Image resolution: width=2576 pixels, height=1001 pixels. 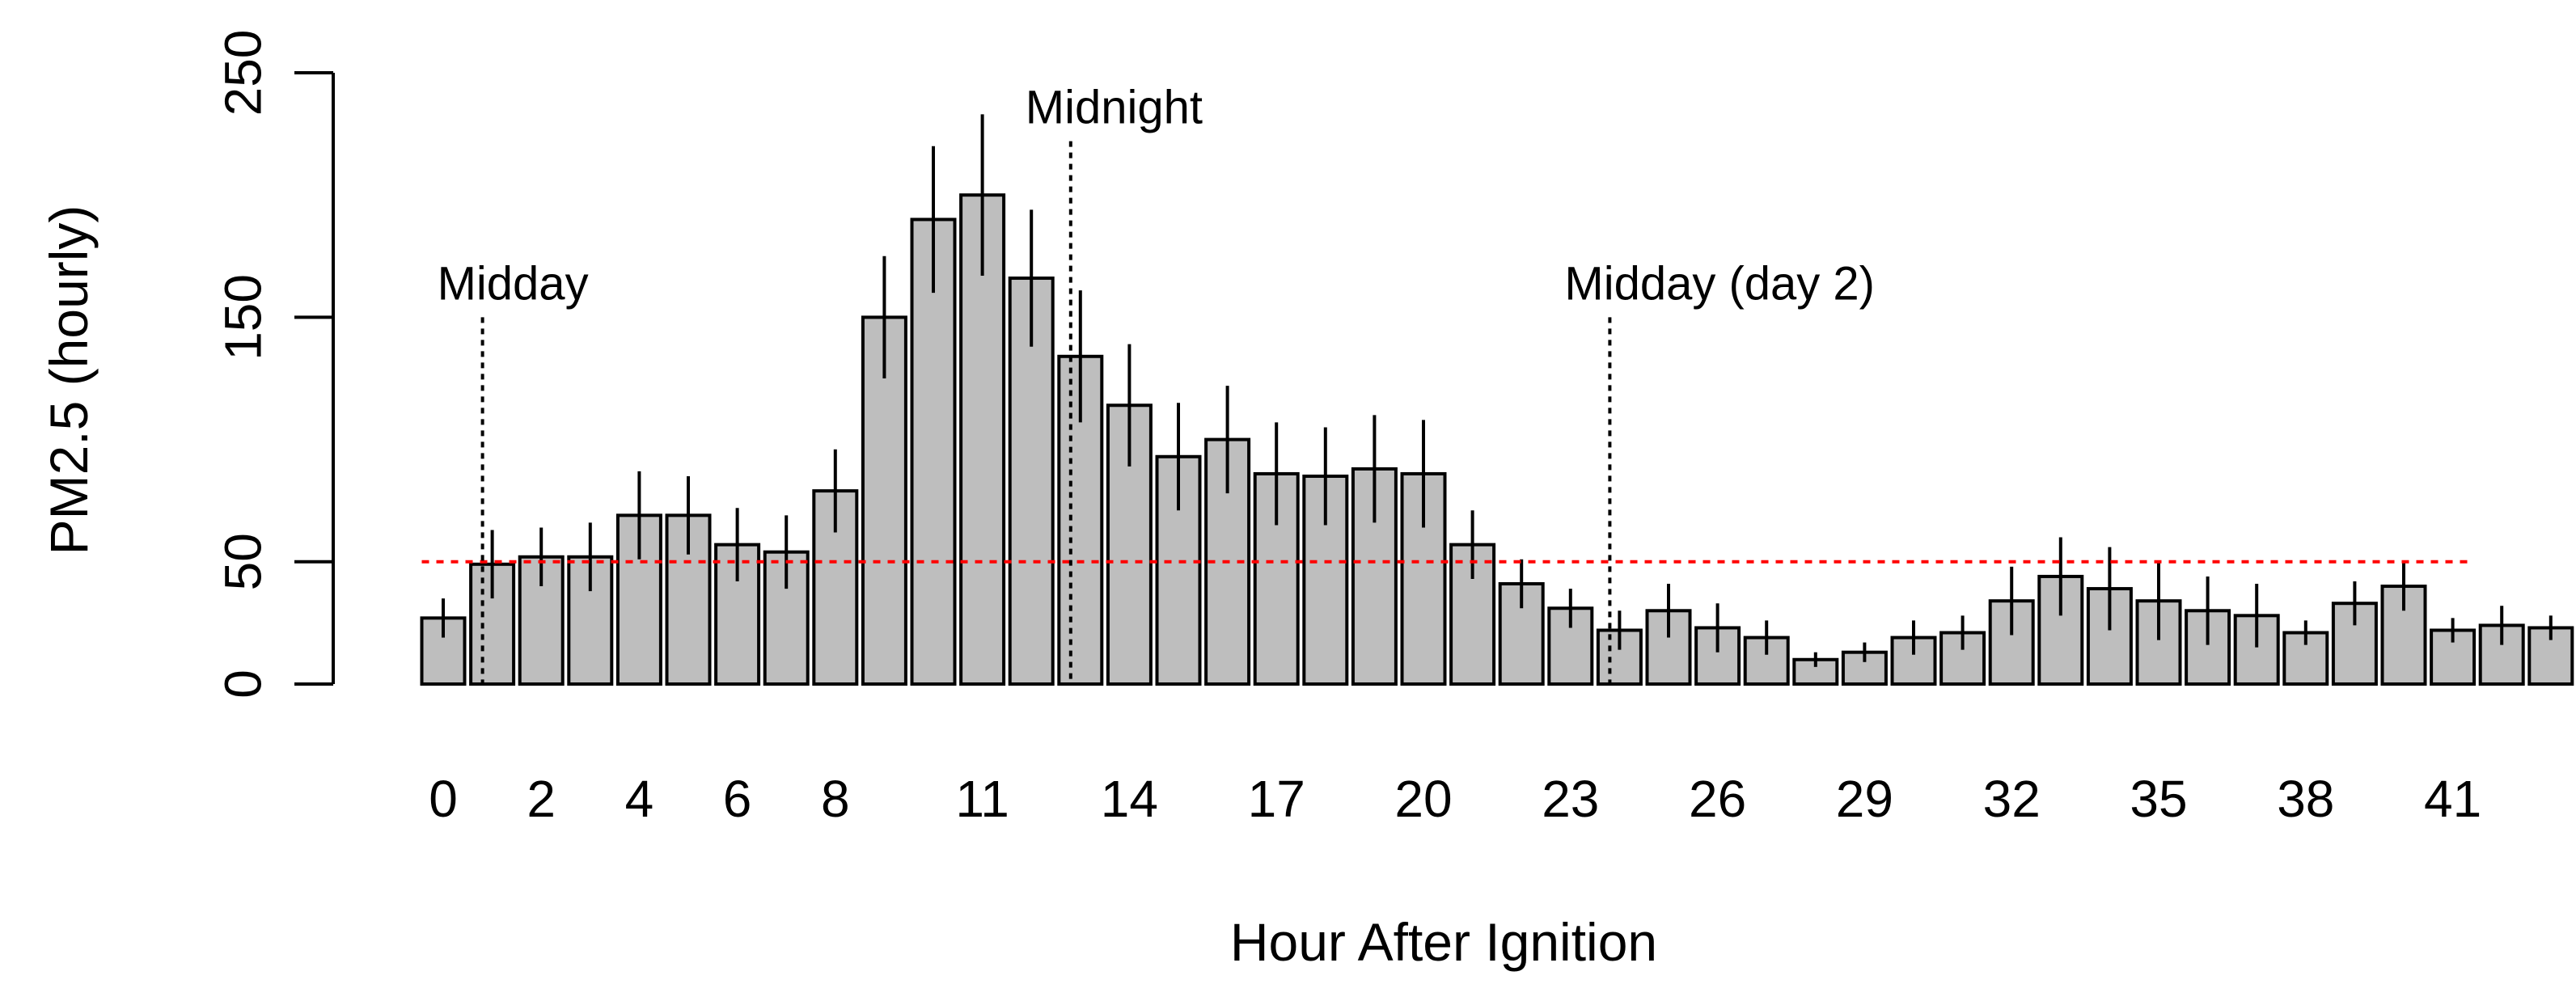 I want to click on x-tick-label: 17, so click(x=1277, y=799).